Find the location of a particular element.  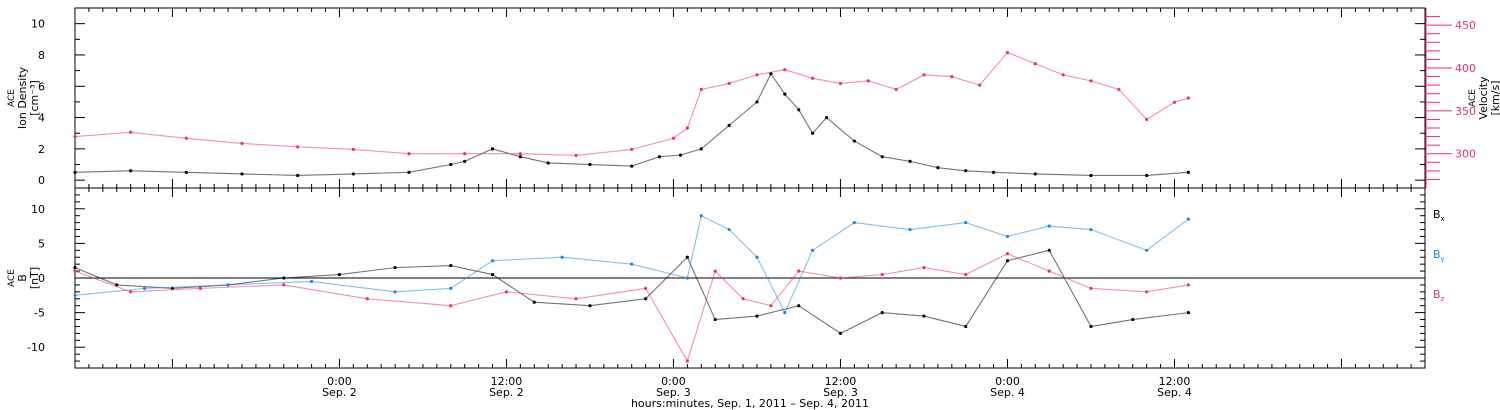

y-tick-label-velocity: 400 is located at coordinates (1465, 68).